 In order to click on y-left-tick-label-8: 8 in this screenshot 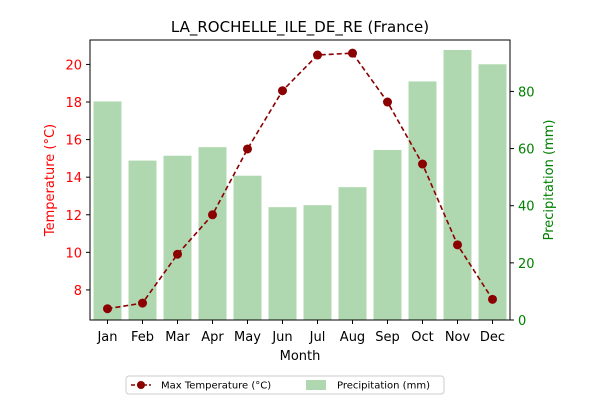, I will do `click(78, 291)`.